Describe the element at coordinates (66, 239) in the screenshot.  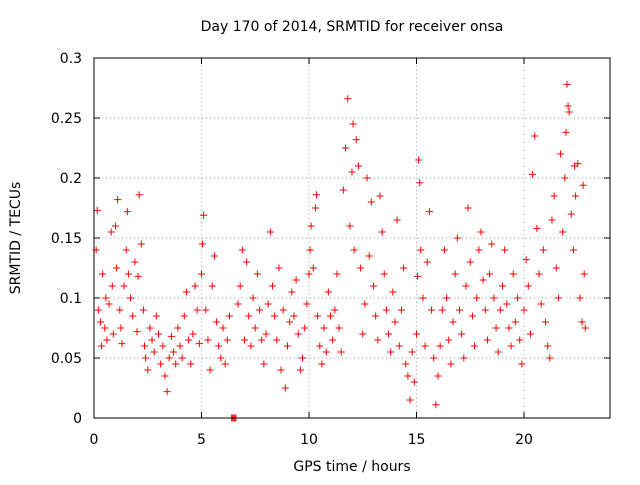
I see `y-tick-label: 0.15` at that location.